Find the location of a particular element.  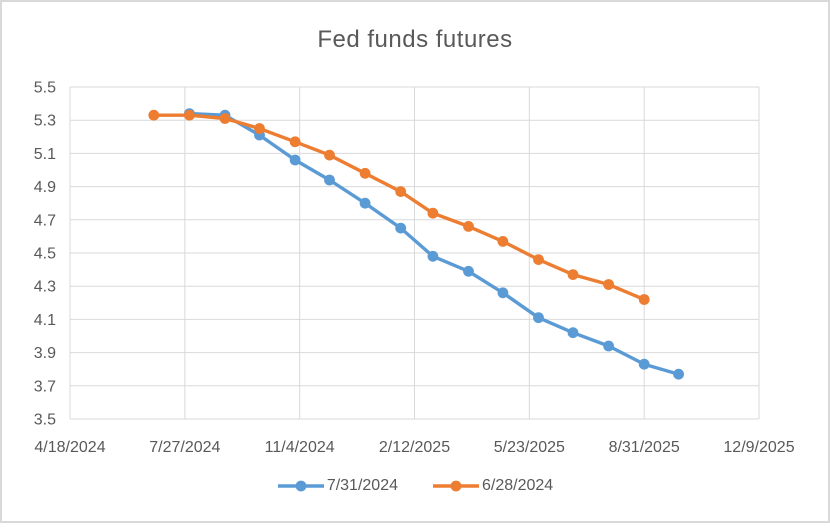

y-tick-label: 5.5 is located at coordinates (45, 88).